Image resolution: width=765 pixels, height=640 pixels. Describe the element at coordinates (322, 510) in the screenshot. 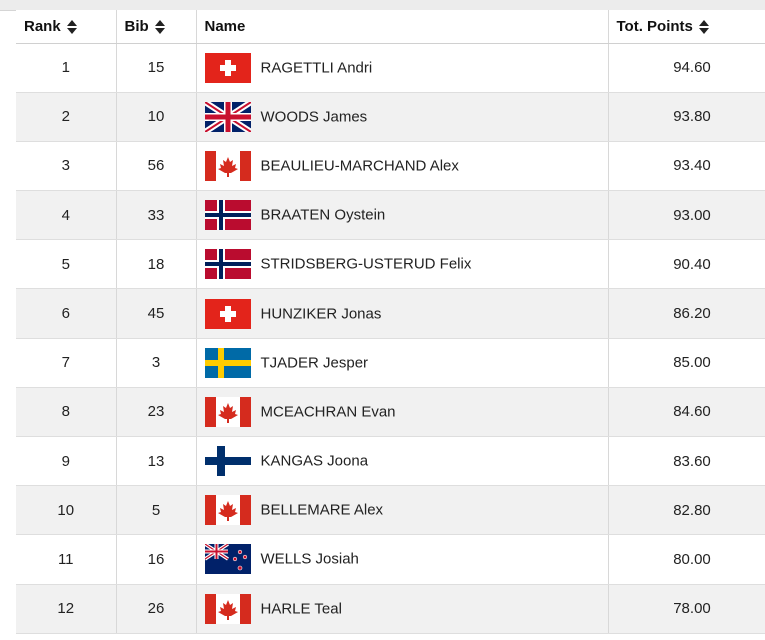

I see `athlete-name-link: BELLEMARE Alex` at that location.